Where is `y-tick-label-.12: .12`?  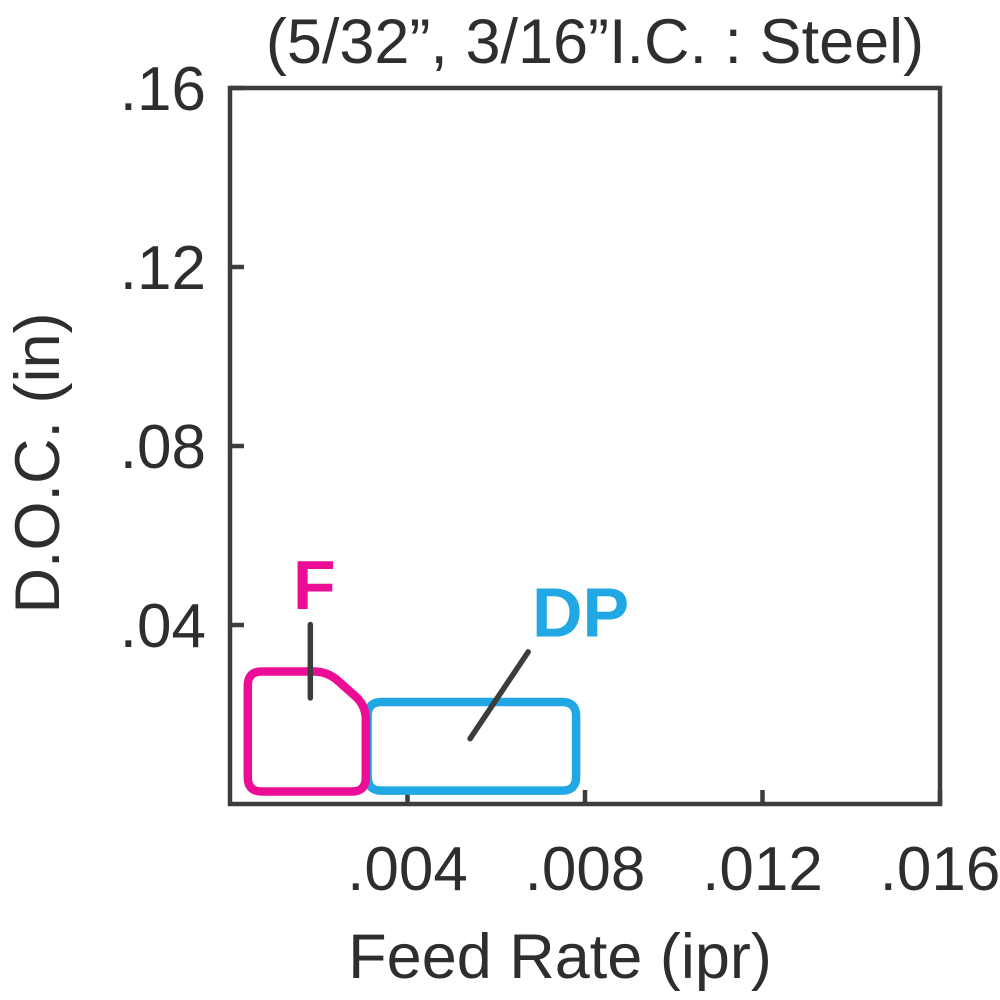
y-tick-label-.12: .12 is located at coordinates (163, 268).